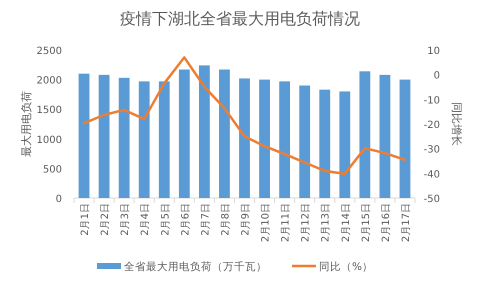 The height and width of the screenshot is (288, 480). I want to click on x-tick-label: 2月4日, so click(146, 219).